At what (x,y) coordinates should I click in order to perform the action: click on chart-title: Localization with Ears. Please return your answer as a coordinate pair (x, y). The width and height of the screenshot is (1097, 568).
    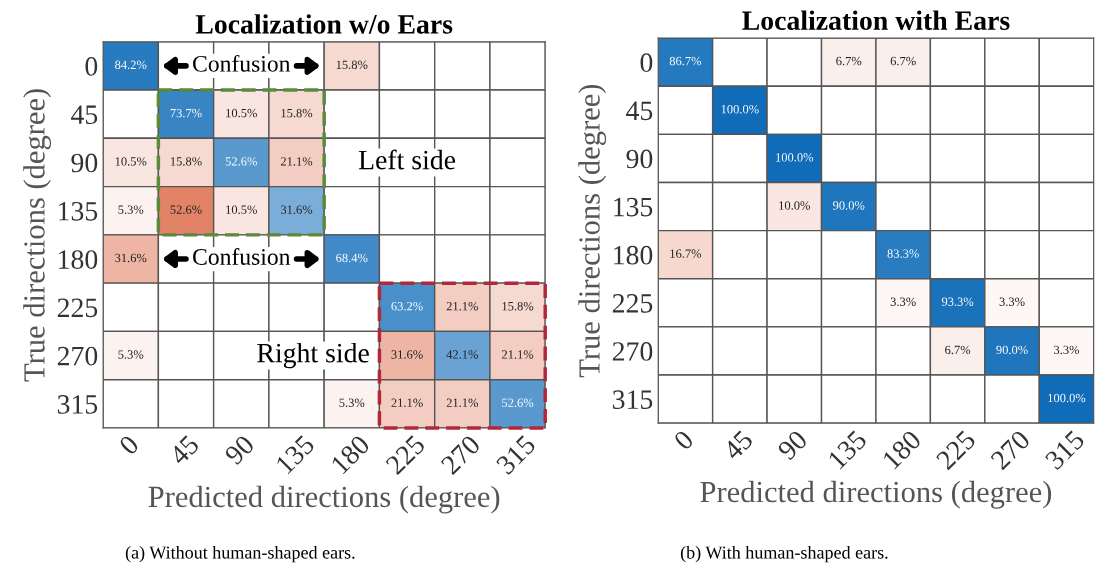
    Looking at the image, I should click on (876, 20).